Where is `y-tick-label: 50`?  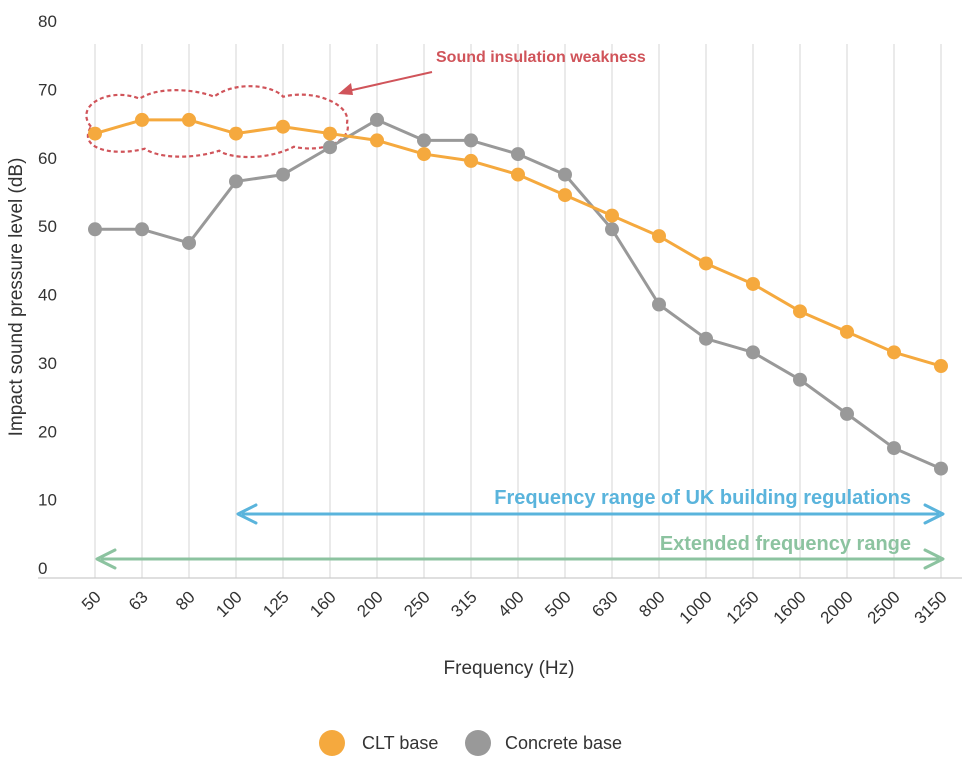
y-tick-label: 50 is located at coordinates (47, 226).